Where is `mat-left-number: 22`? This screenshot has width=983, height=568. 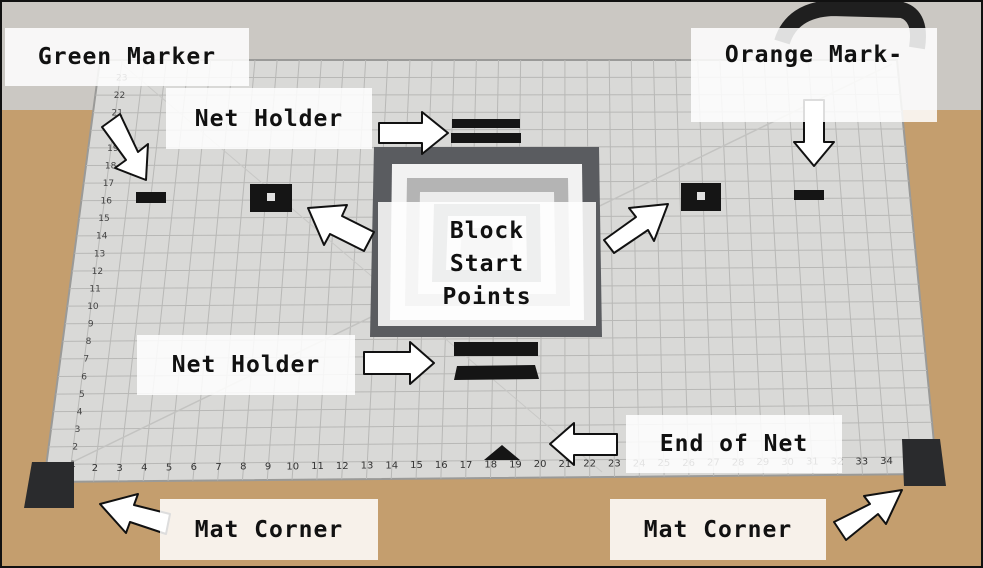 mat-left-number: 22 is located at coordinates (119, 96).